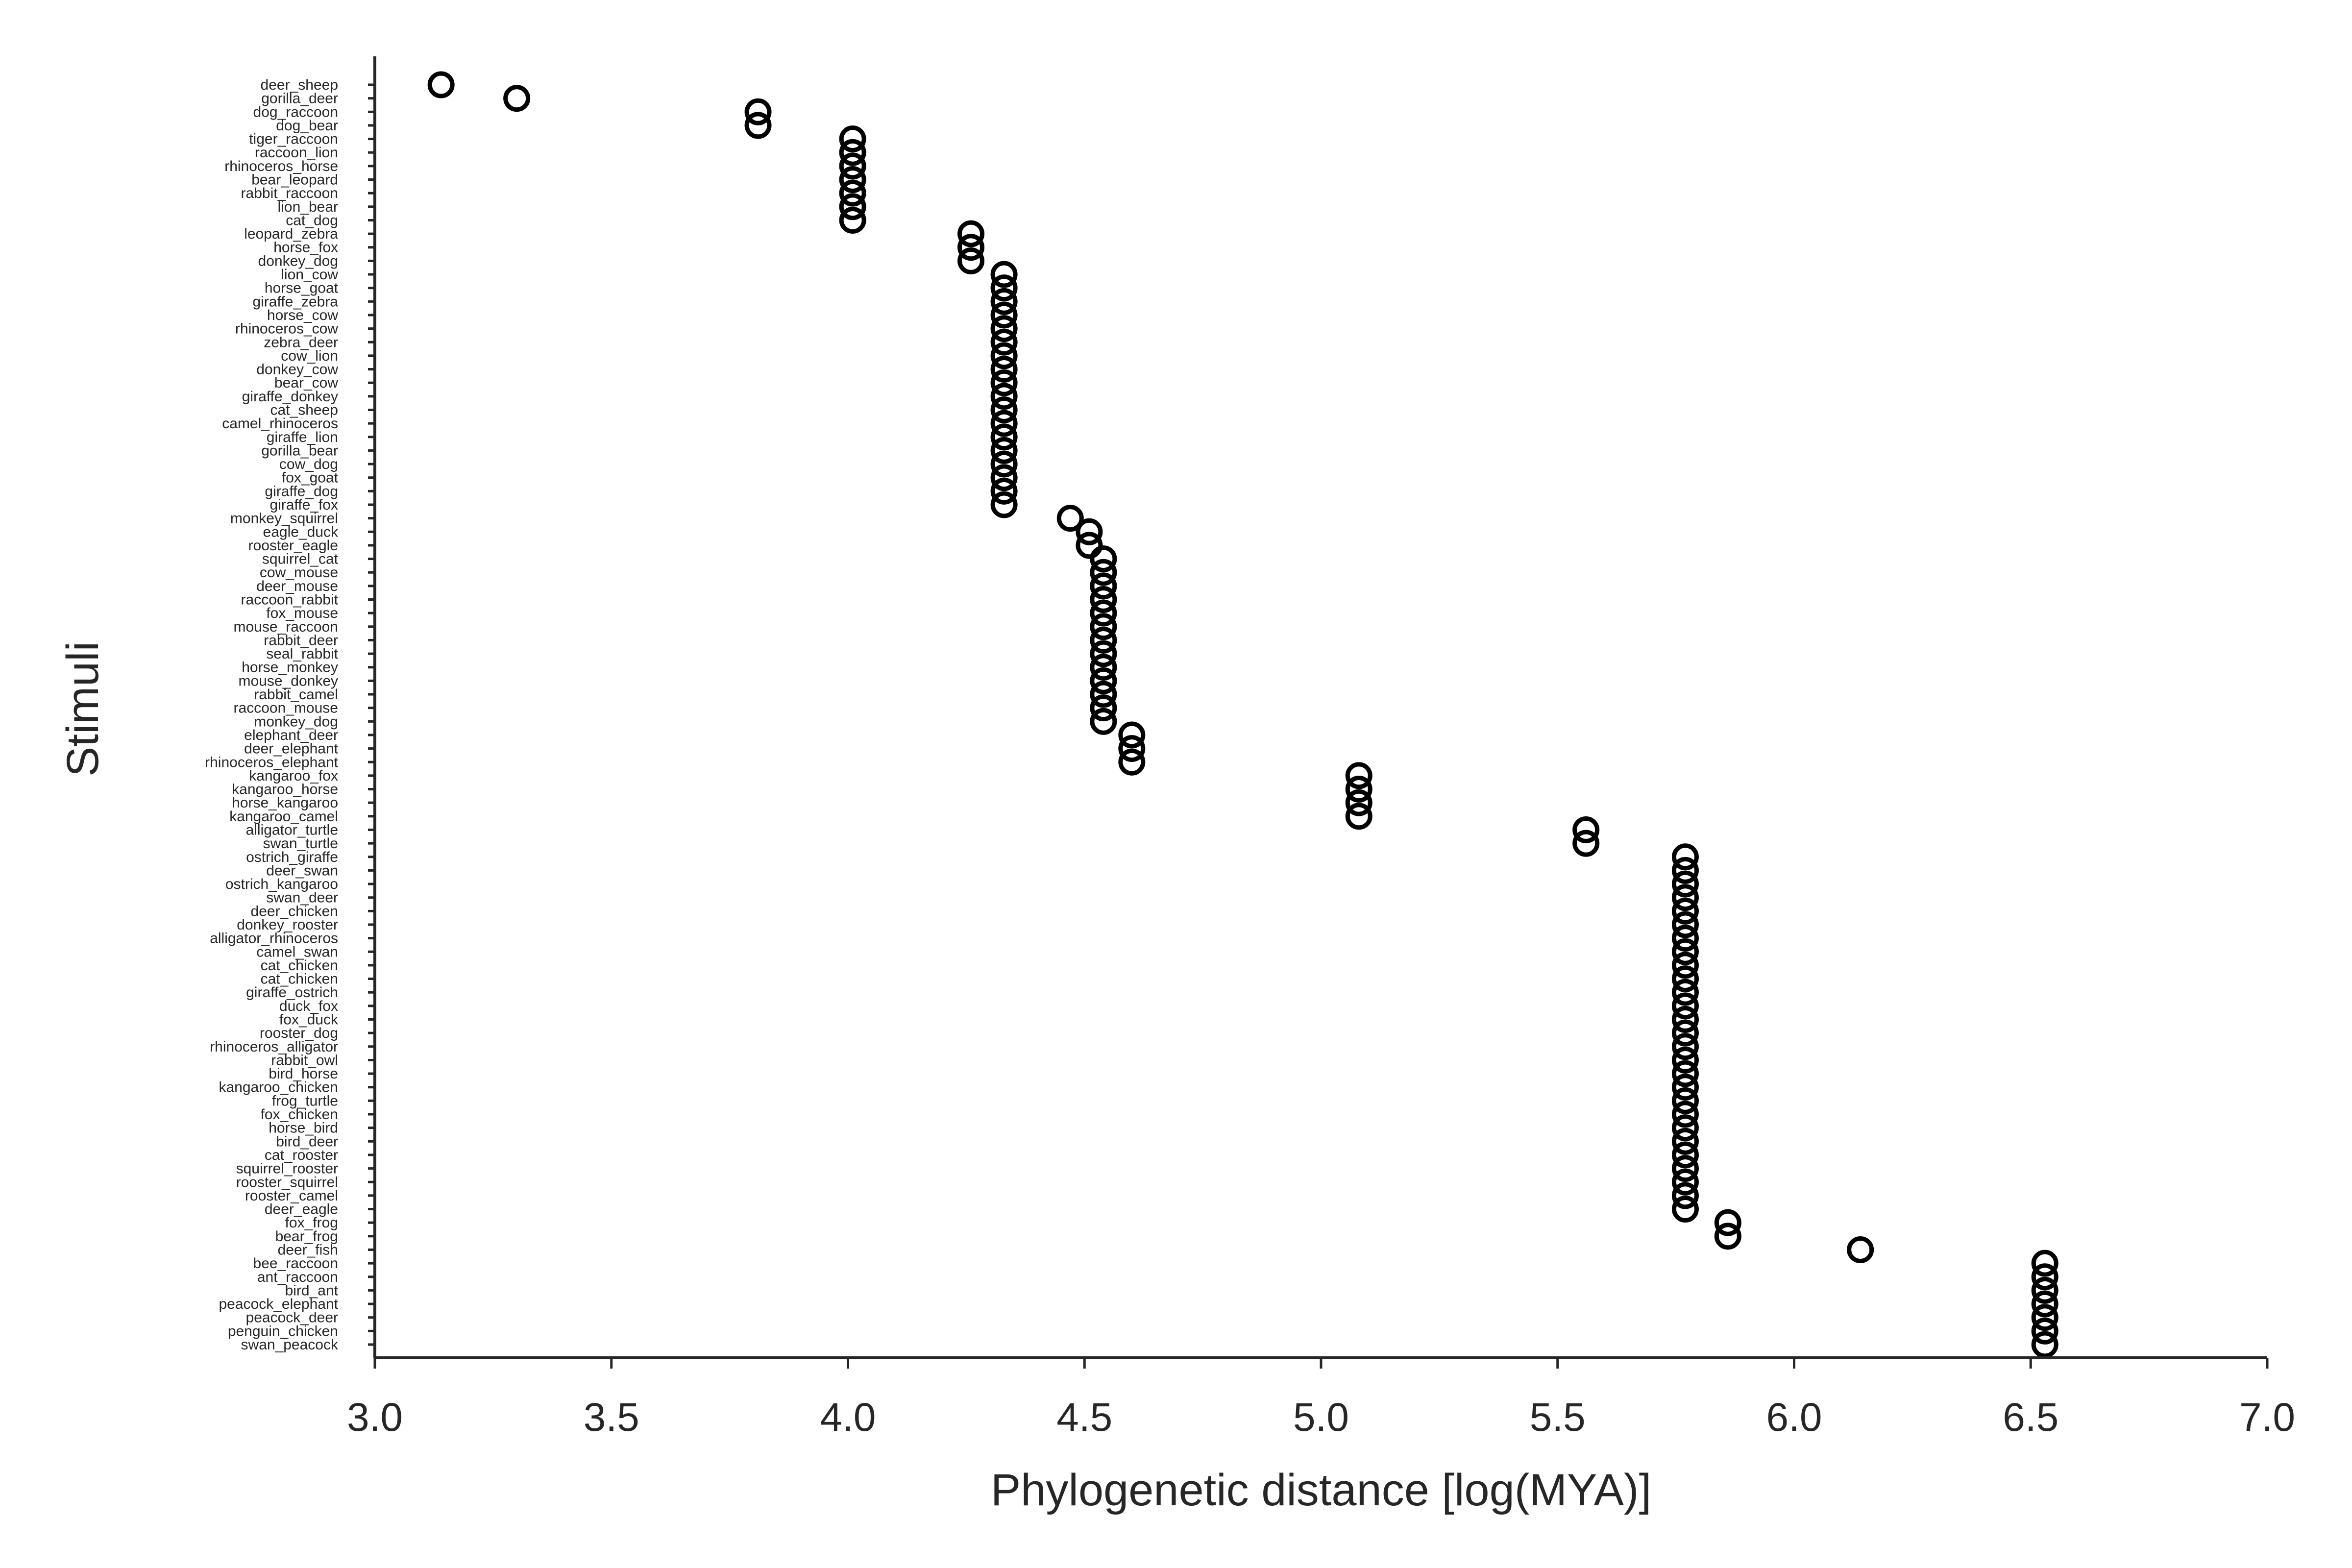 The height and width of the screenshot is (1568, 2352). Describe the element at coordinates (848, 1417) in the screenshot. I see `x-tick-label: 4.0` at that location.